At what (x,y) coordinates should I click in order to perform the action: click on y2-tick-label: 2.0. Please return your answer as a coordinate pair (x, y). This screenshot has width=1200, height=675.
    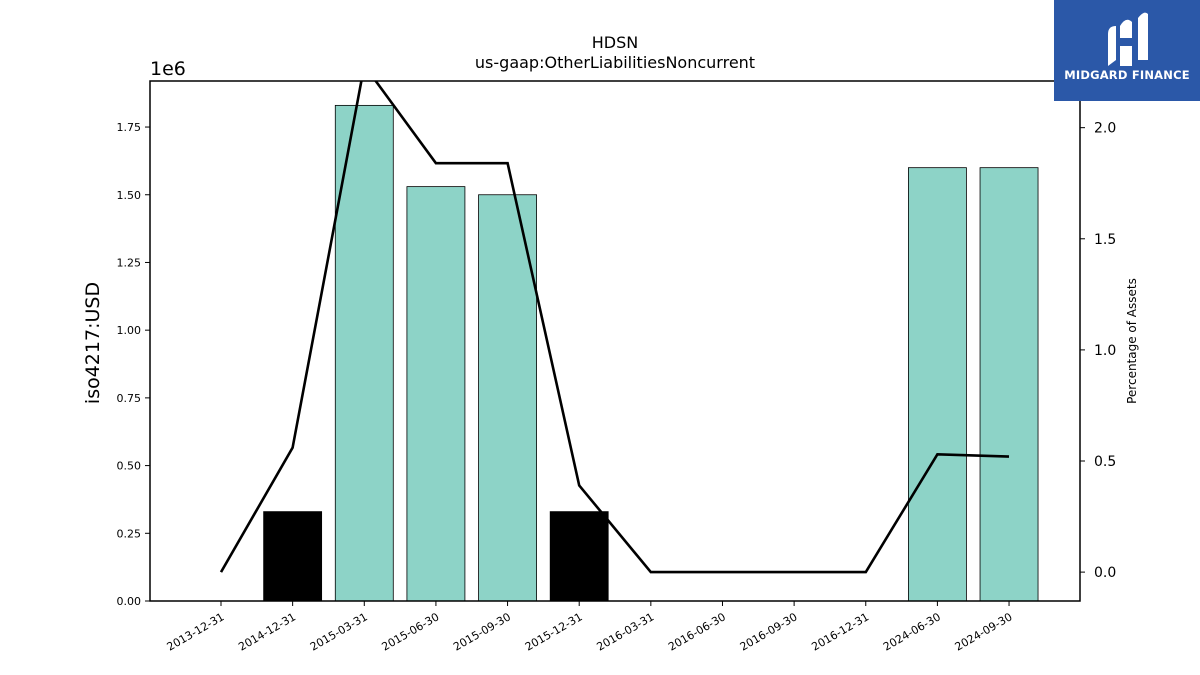
    Looking at the image, I should click on (1105, 129).